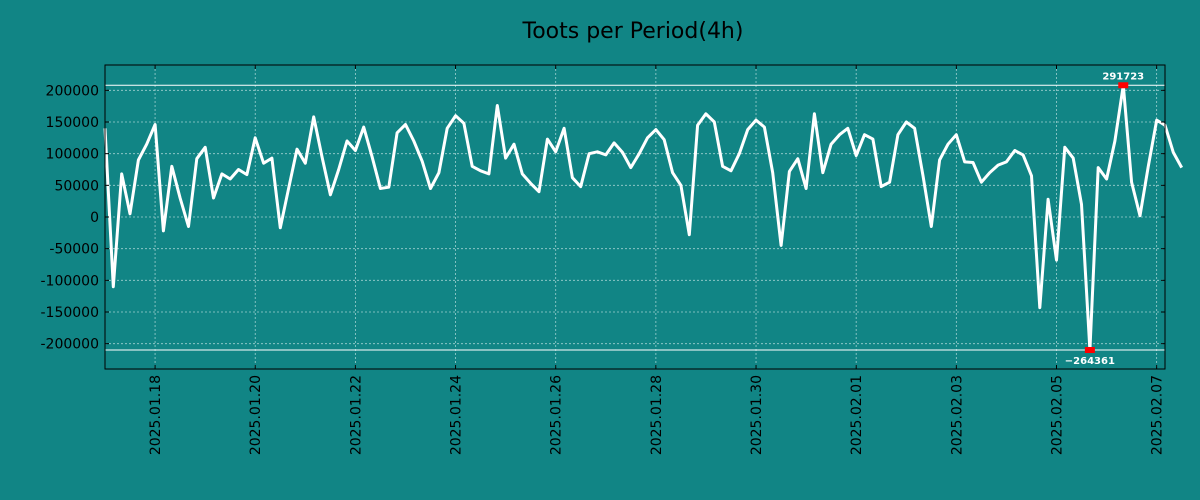 The width and height of the screenshot is (1200, 500). Describe the element at coordinates (72, 123) in the screenshot. I see `y-tick-label: 150000` at that location.